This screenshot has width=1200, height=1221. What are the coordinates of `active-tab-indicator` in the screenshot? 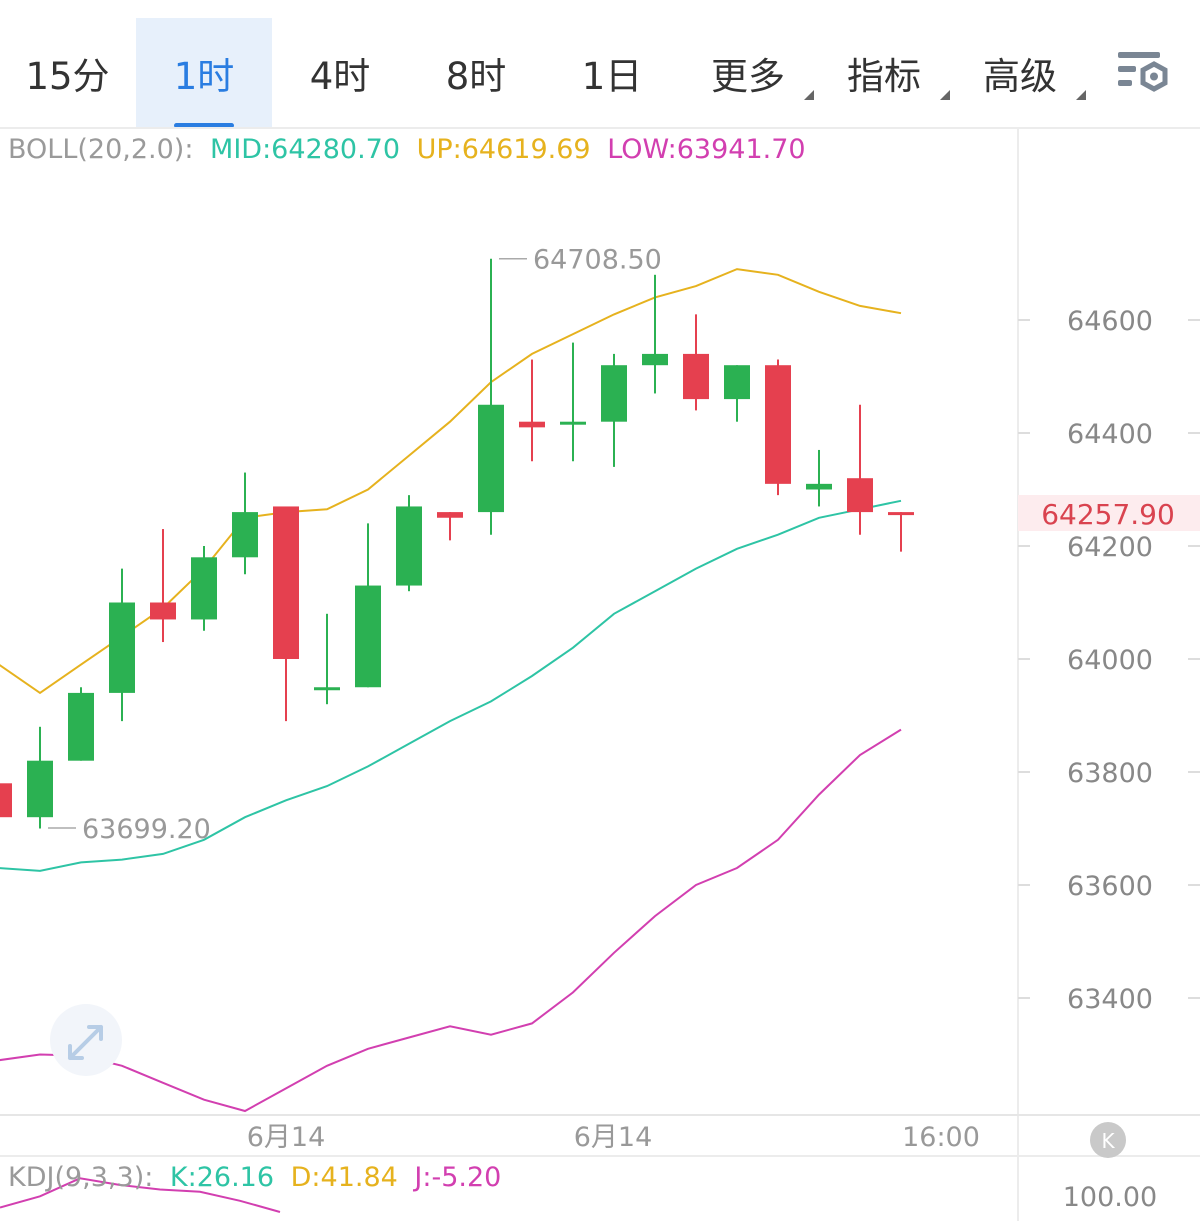 It's located at (204, 125).